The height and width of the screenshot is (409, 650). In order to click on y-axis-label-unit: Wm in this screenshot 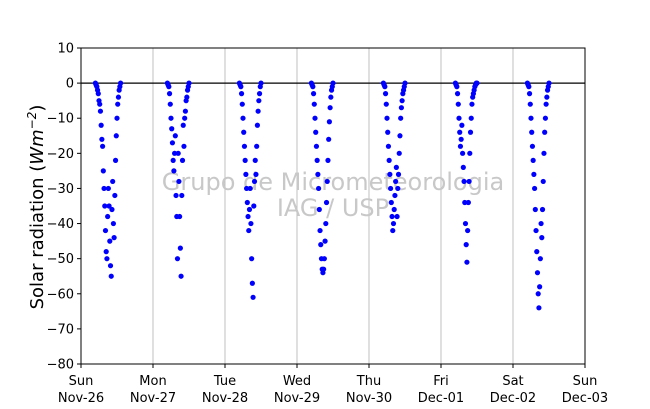, I will do `click(37, 146)`.